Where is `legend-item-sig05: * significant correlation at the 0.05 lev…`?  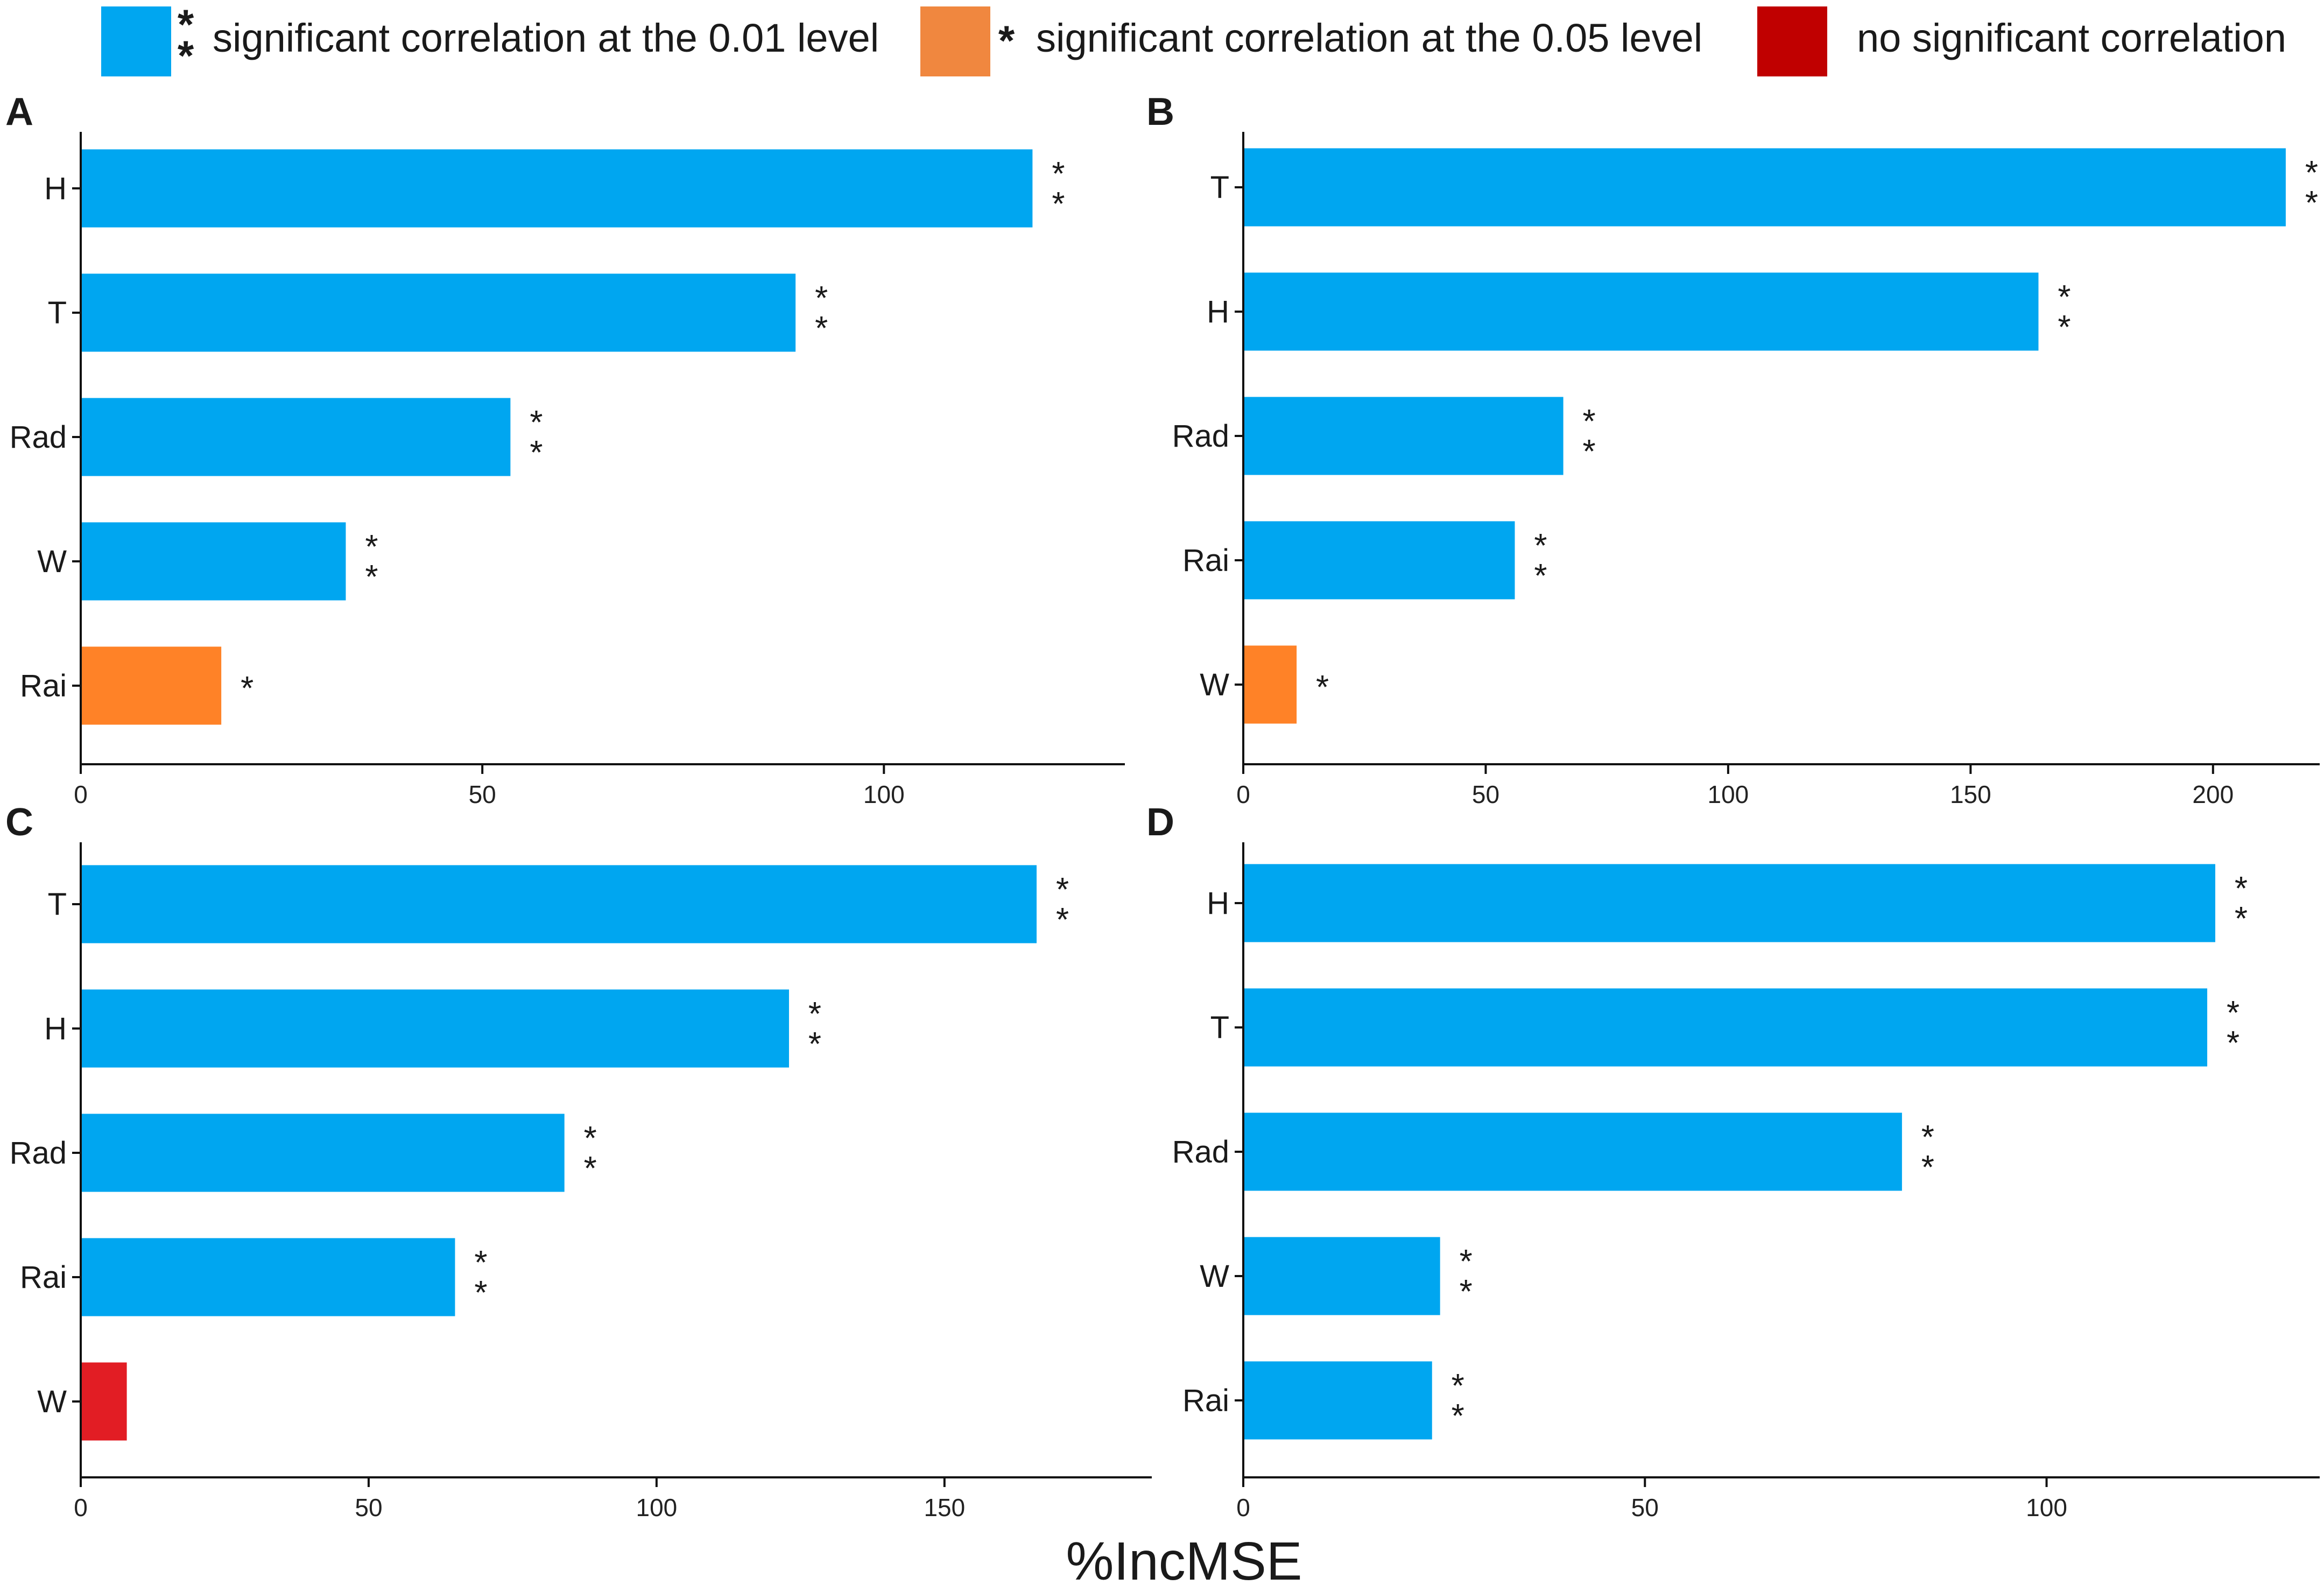
legend-item-sig05: * significant correlation at the 0.05 lev… is located at coordinates (1311, 41).